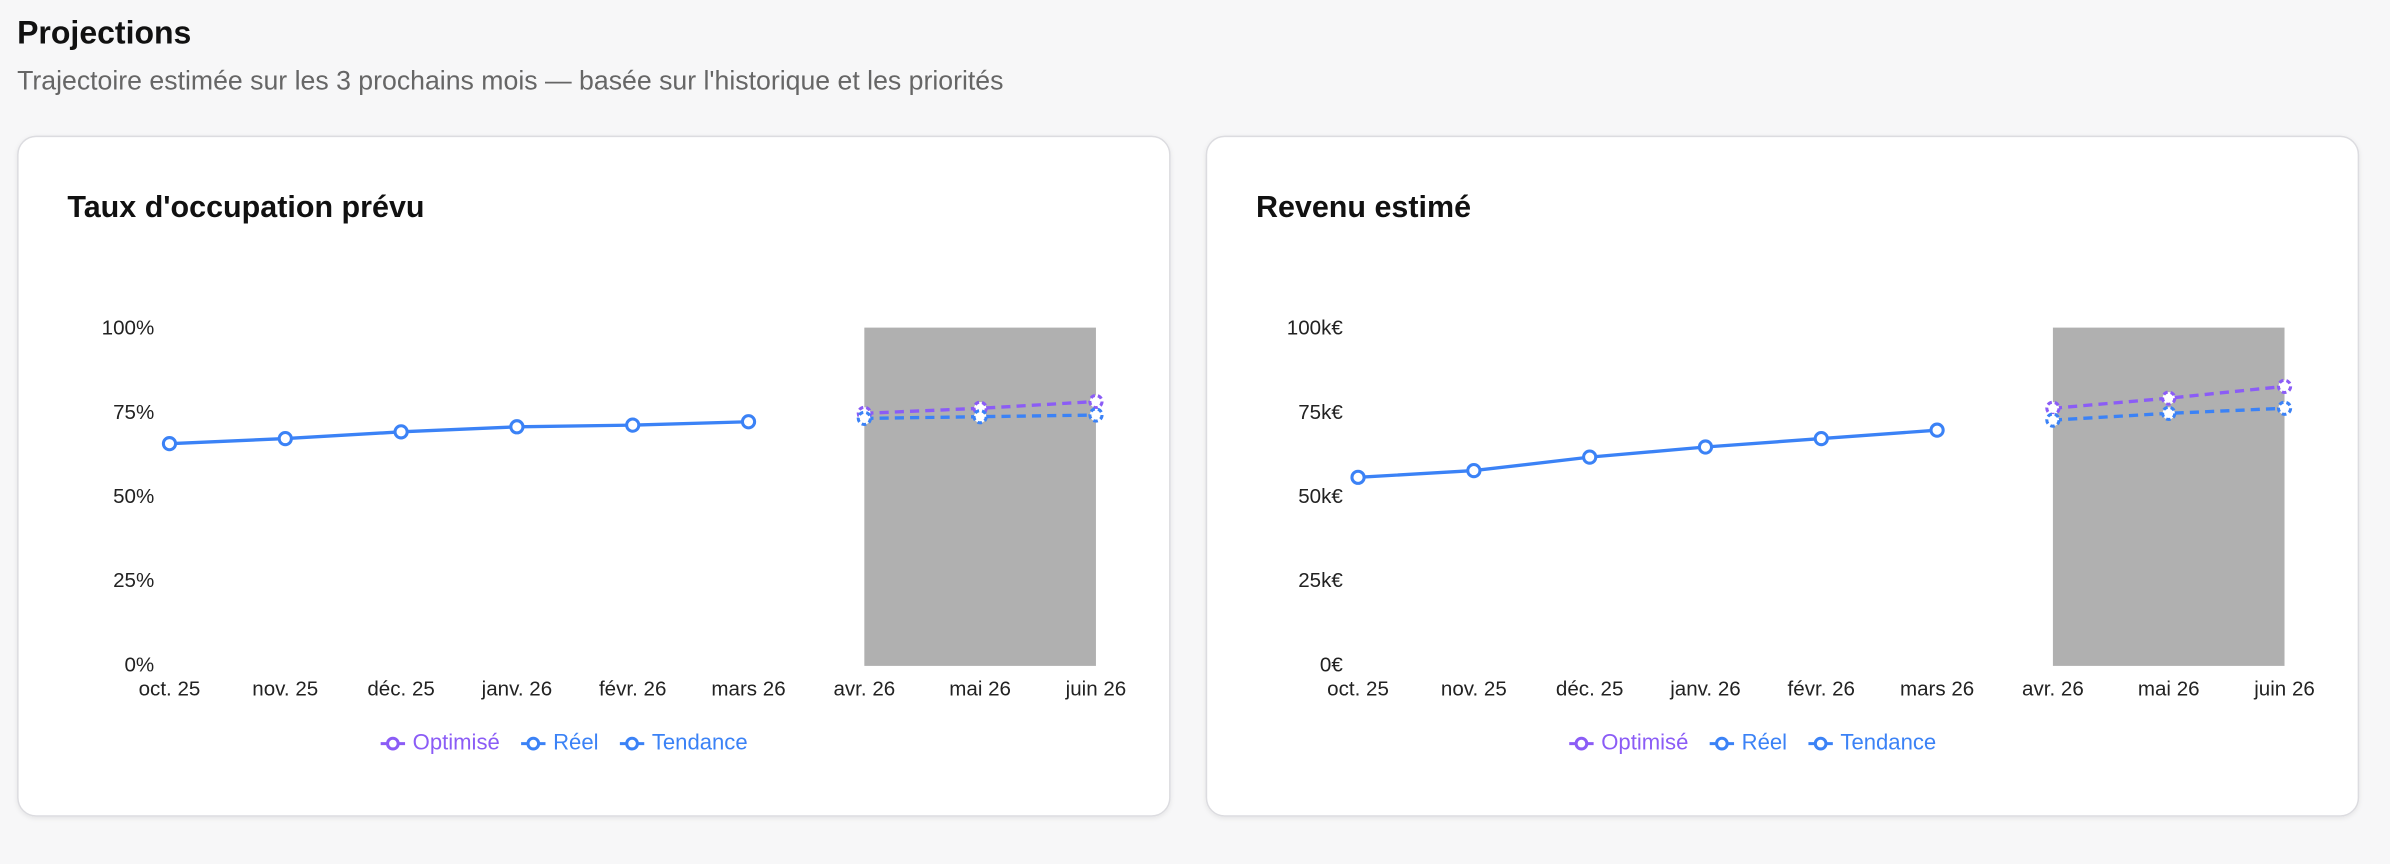 The width and height of the screenshot is (2390, 864). What do you see at coordinates (133, 496) in the screenshot?
I see `y-tick-label: 50%` at bounding box center [133, 496].